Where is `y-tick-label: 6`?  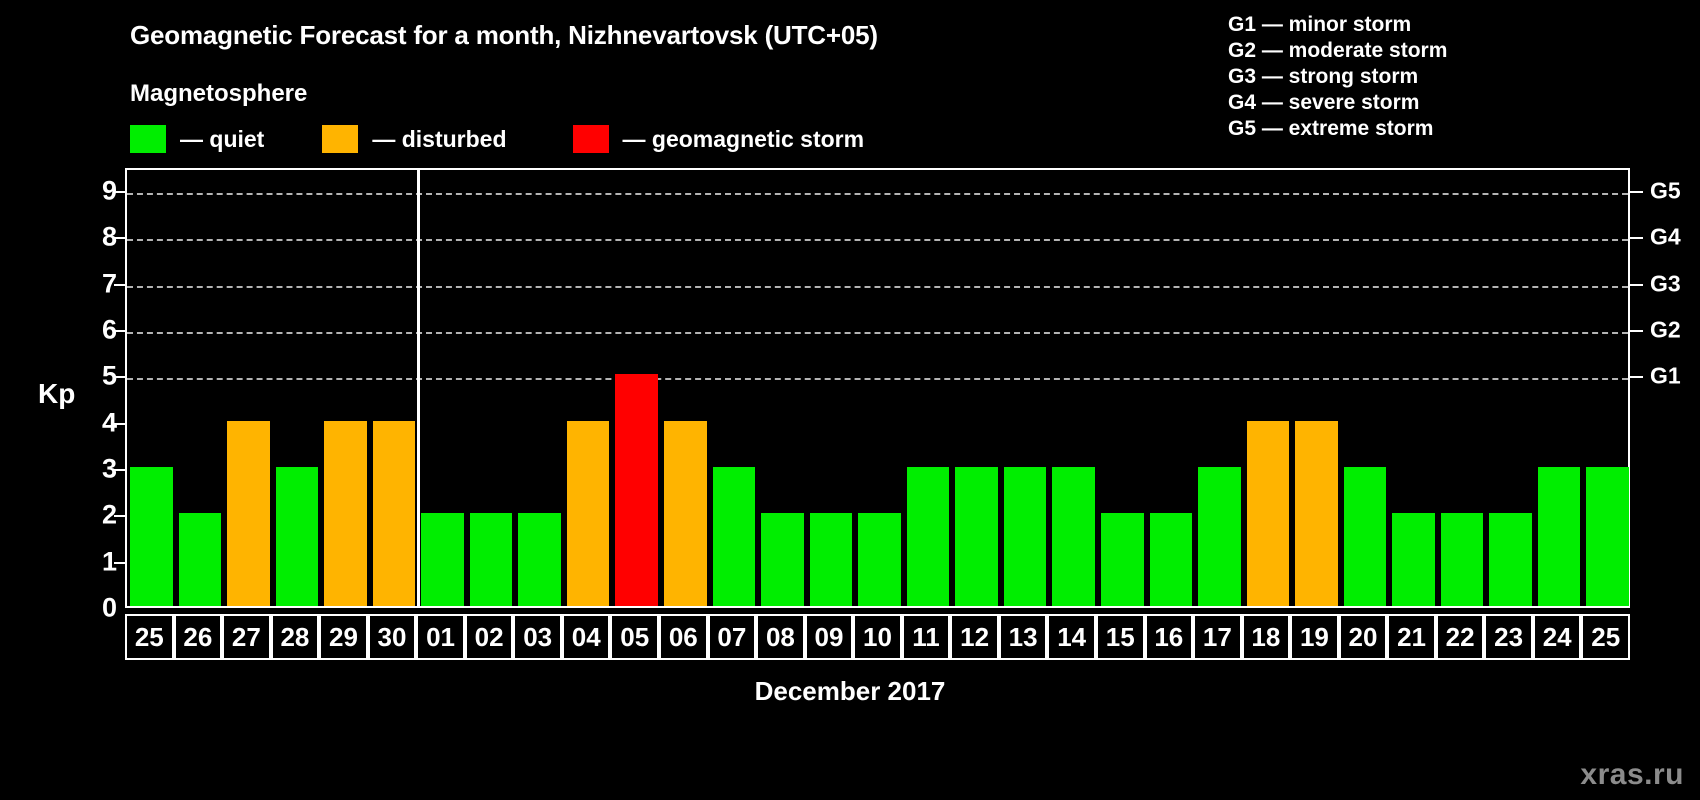
y-tick-label: 6 is located at coordinates (109, 329).